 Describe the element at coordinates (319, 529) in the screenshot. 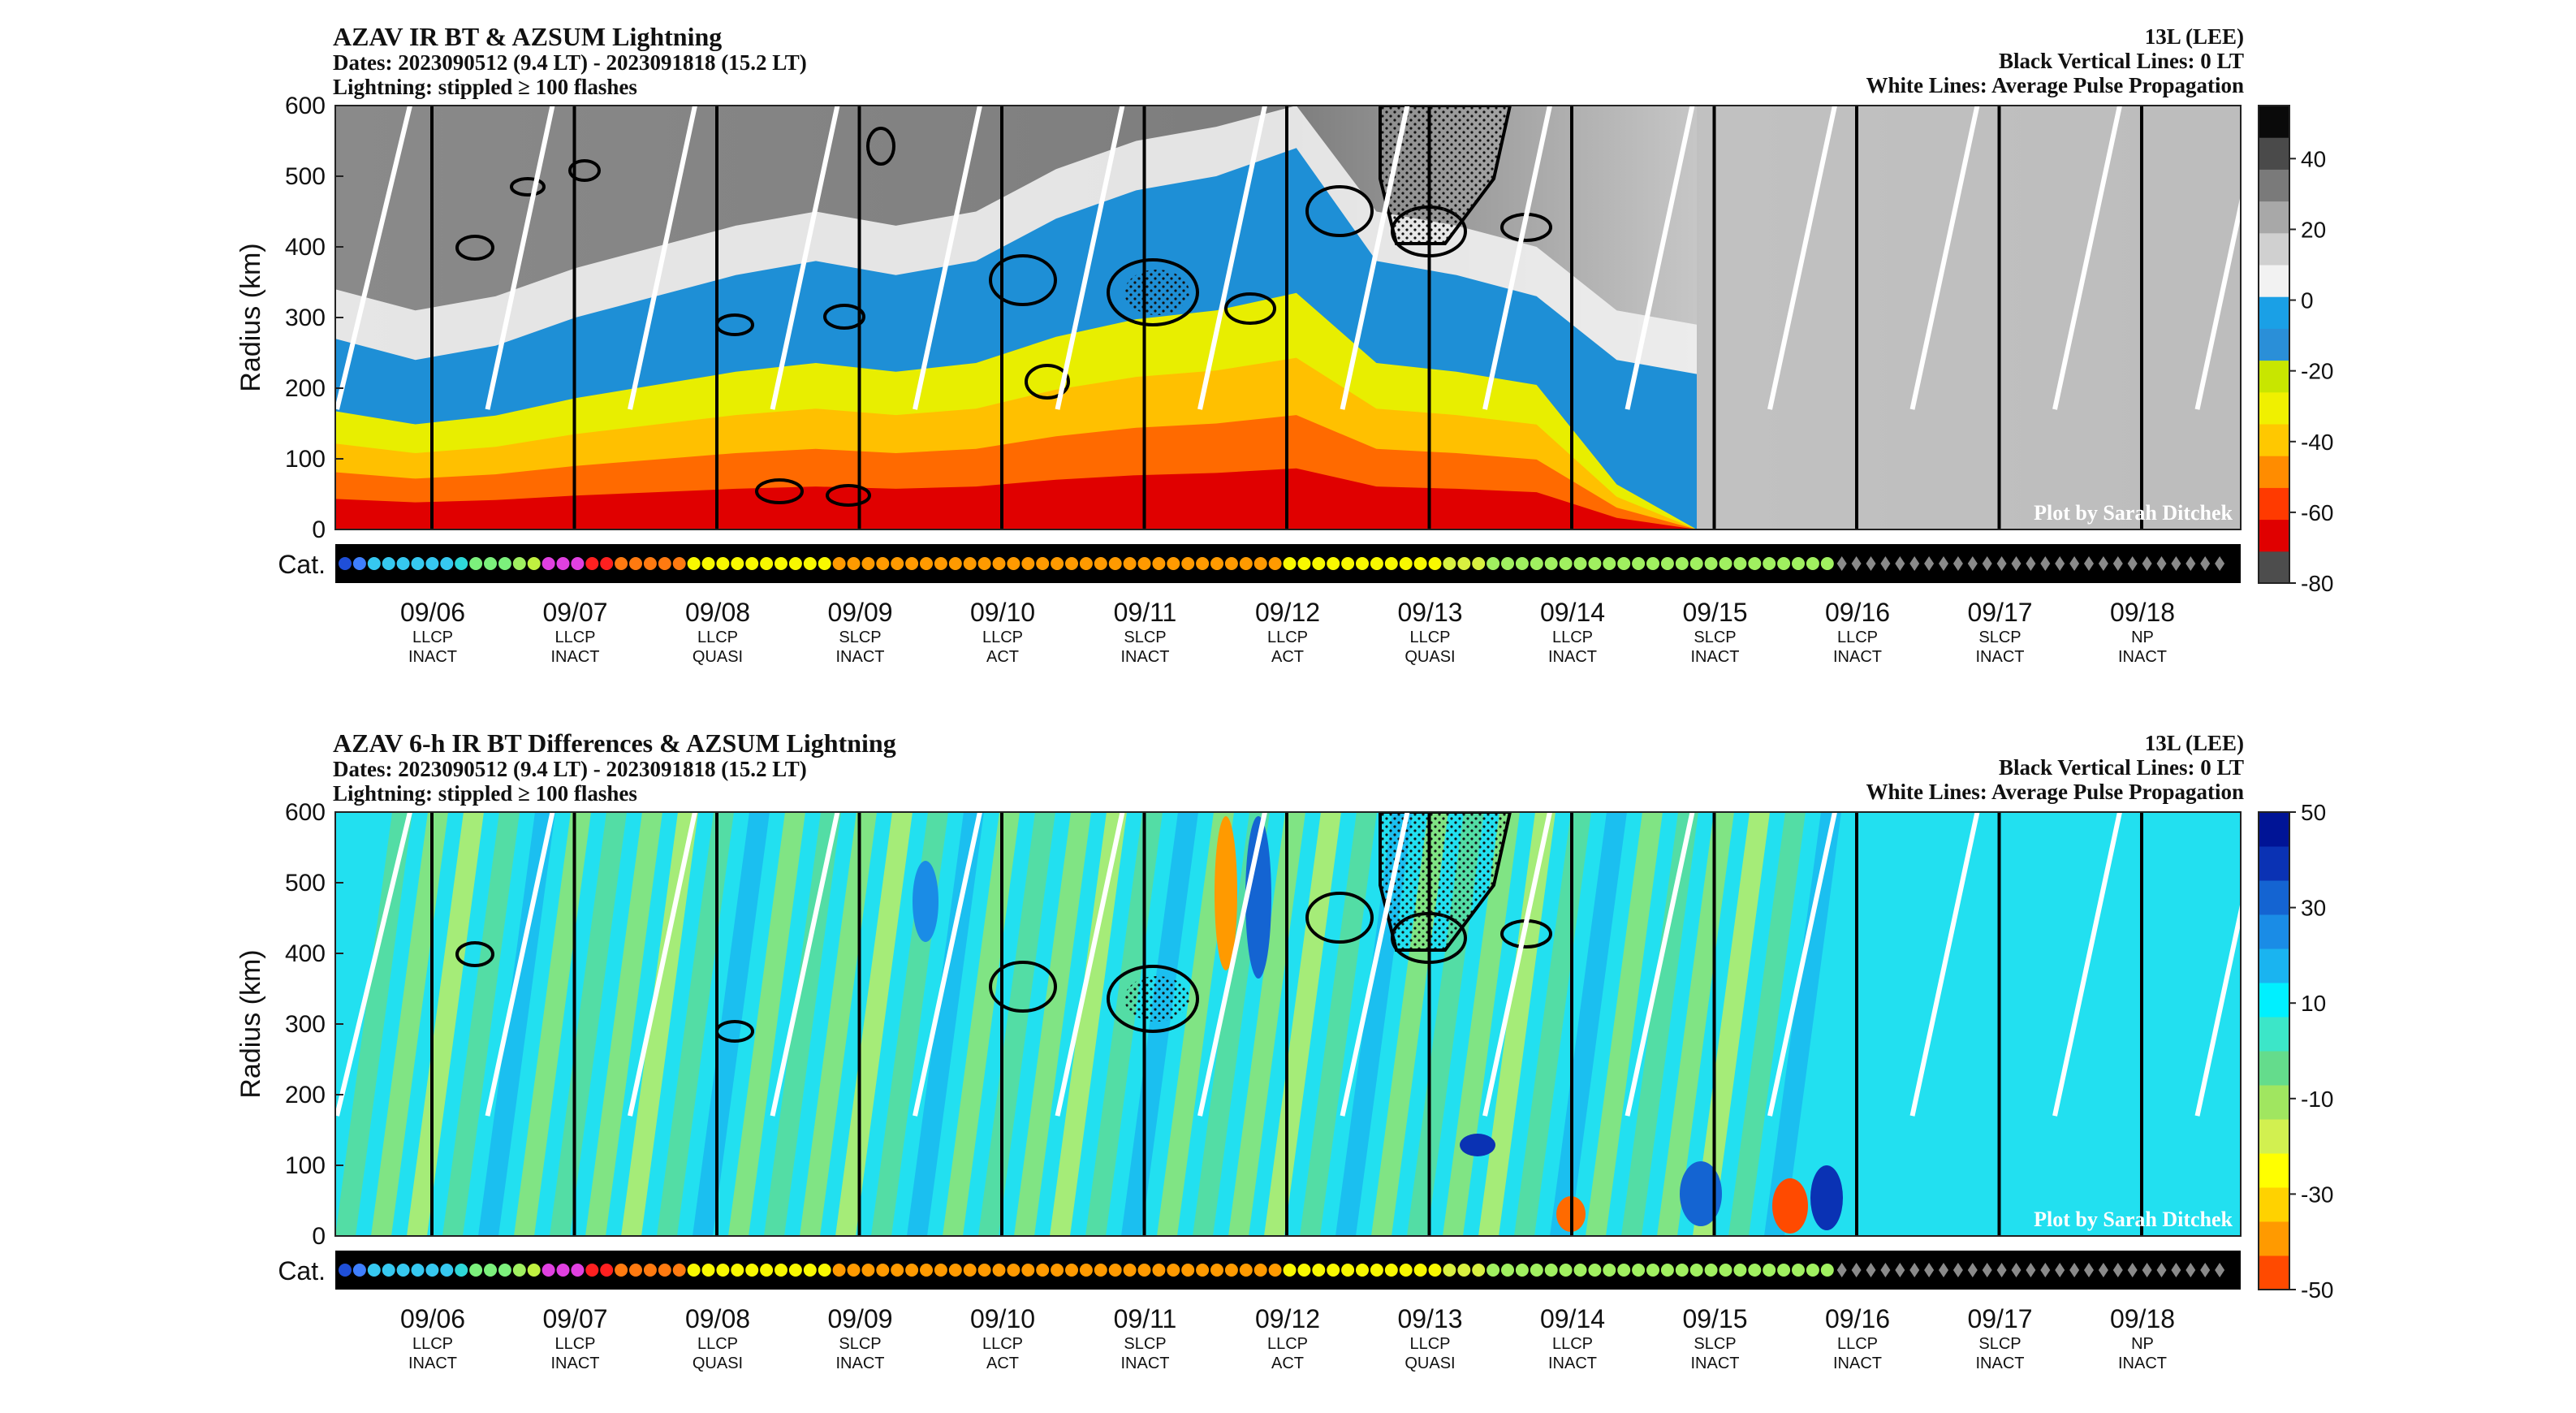

I see `y-tick-label: 0` at that location.